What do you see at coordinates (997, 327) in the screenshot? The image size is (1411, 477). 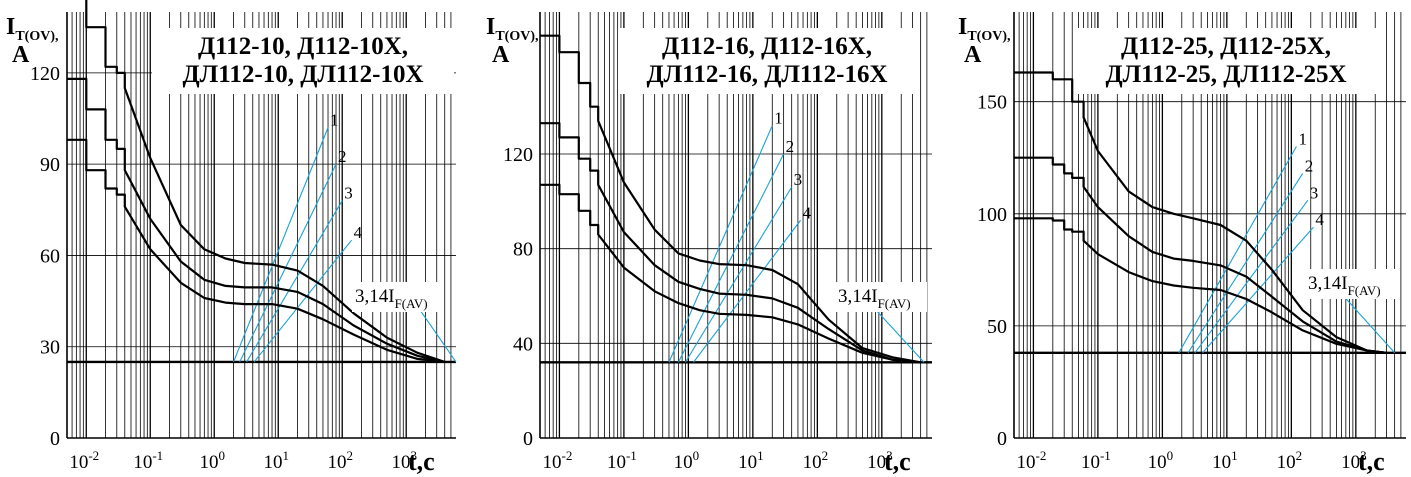 I see `y-tick-label: 50` at bounding box center [997, 327].